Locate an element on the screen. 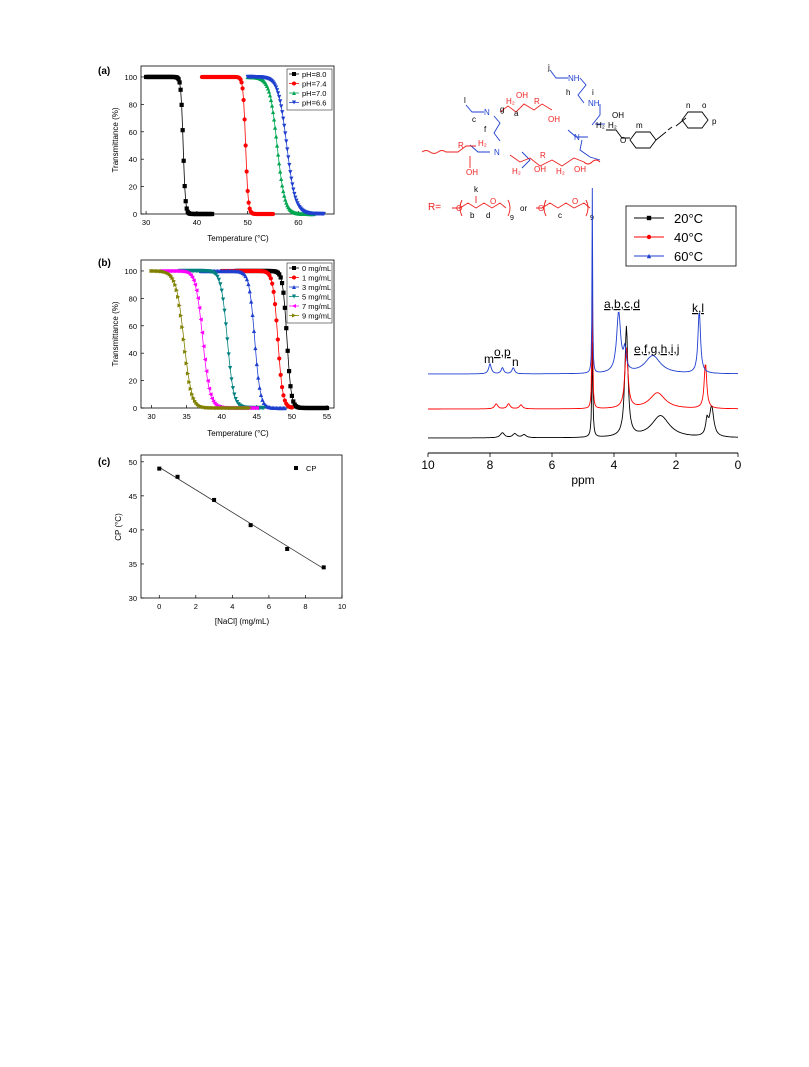 The height and width of the screenshot is (1067, 809). x-tick-label: 35 is located at coordinates (186, 416).